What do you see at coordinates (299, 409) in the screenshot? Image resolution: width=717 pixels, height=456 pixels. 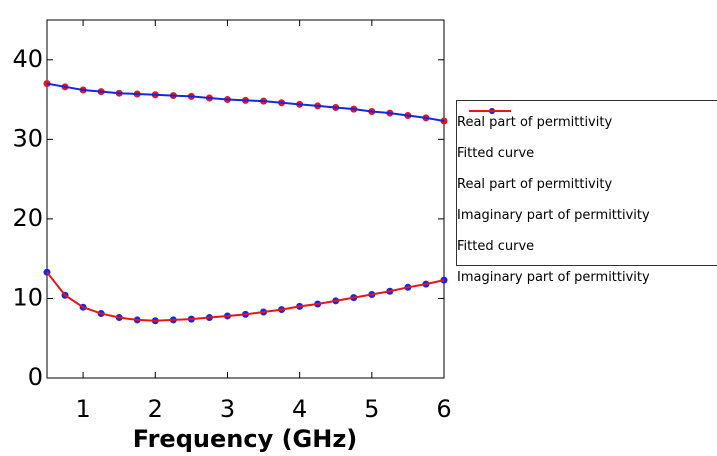 I see `x-tick-label: 4` at bounding box center [299, 409].